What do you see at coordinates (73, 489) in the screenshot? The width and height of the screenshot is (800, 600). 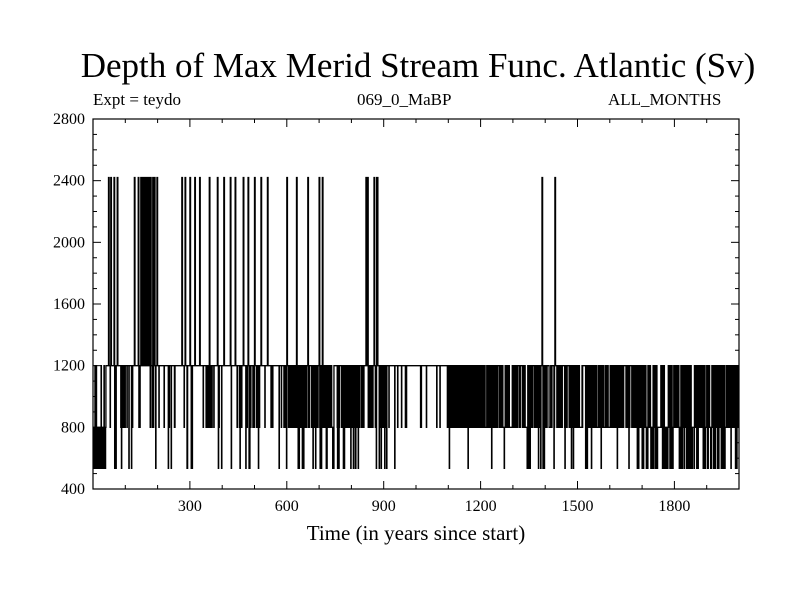 I see `y-tick-label: 400` at bounding box center [73, 489].